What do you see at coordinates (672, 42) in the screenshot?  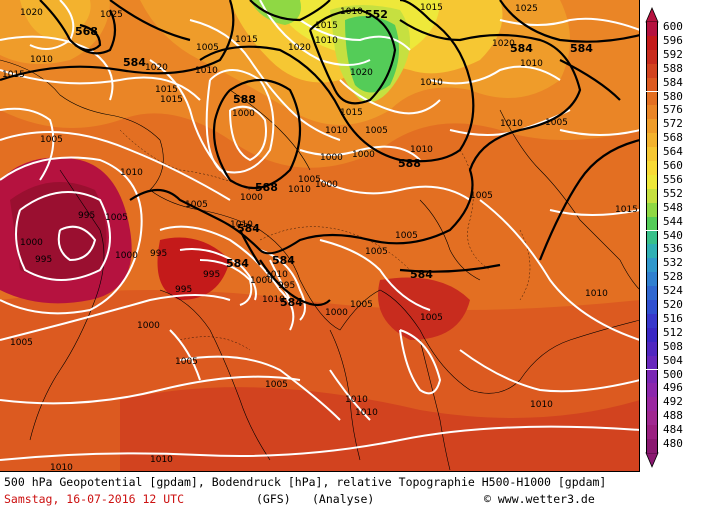 I see `legend-item: 596` at bounding box center [672, 42].